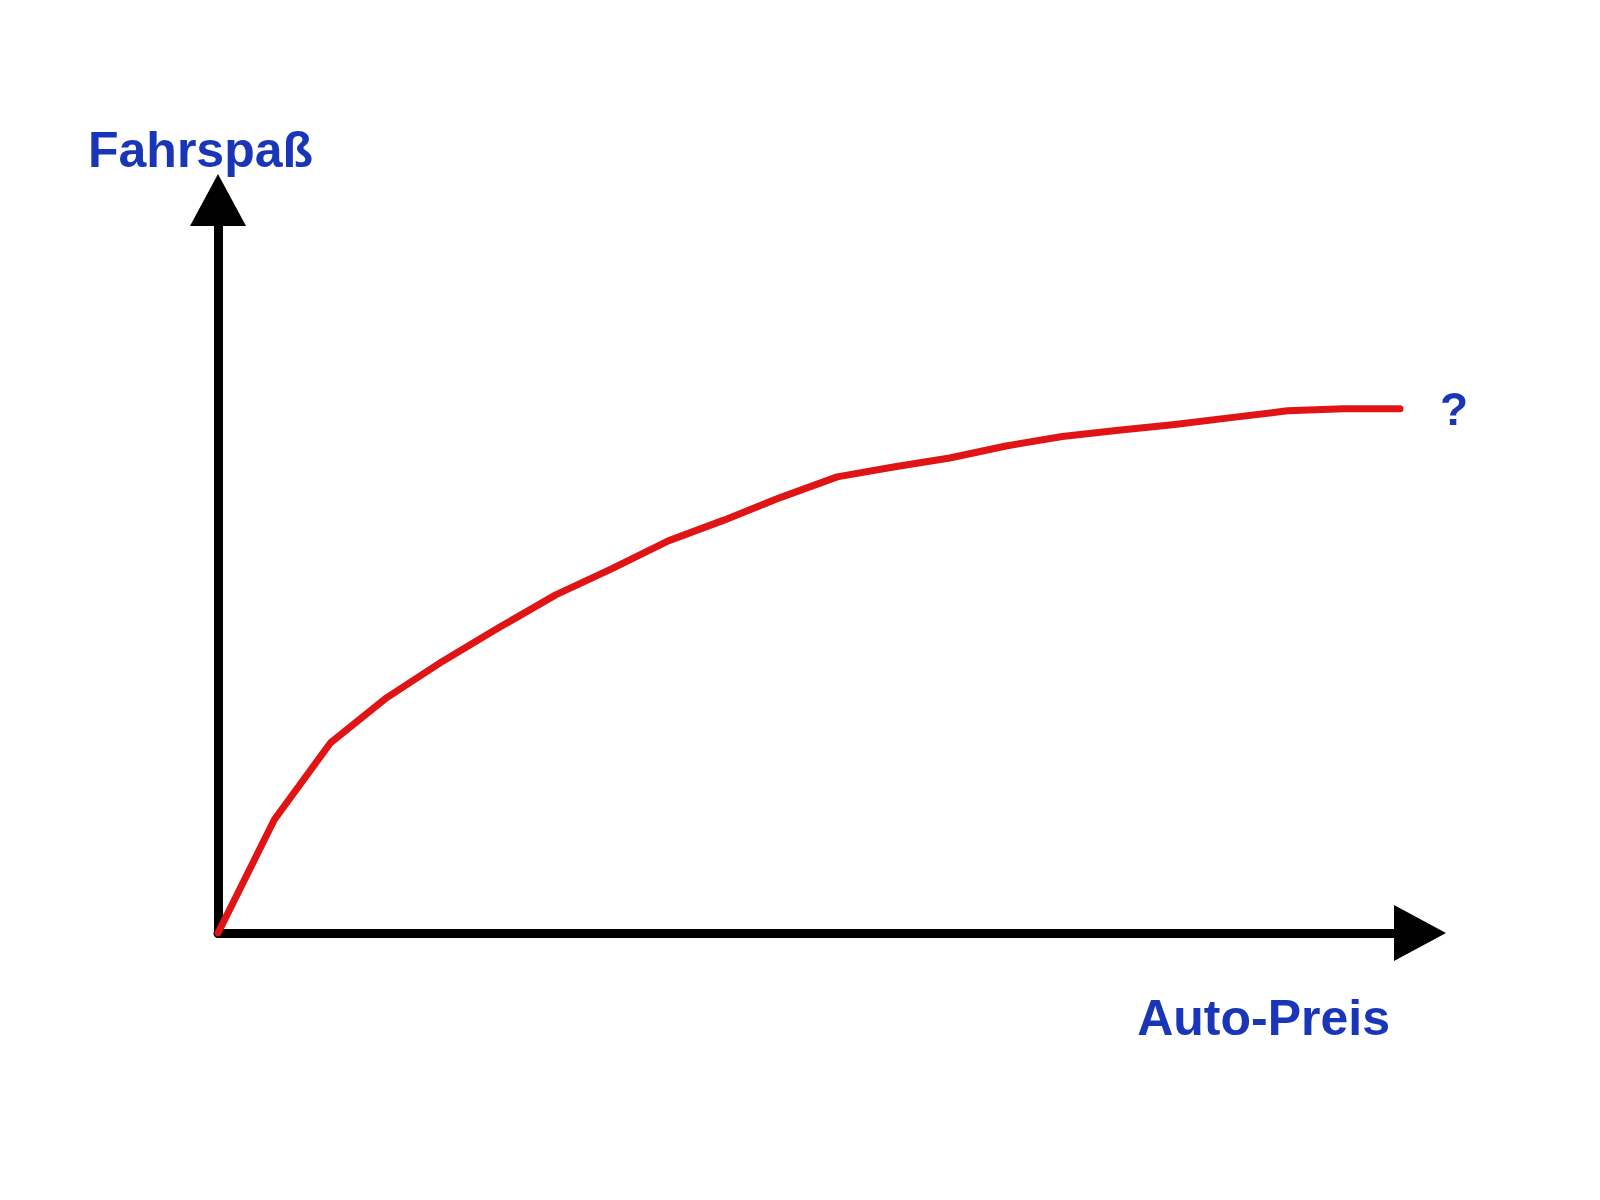 The image size is (1600, 1200). I want to click on x-axis-title: Auto-Preis, so click(1263, 1018).